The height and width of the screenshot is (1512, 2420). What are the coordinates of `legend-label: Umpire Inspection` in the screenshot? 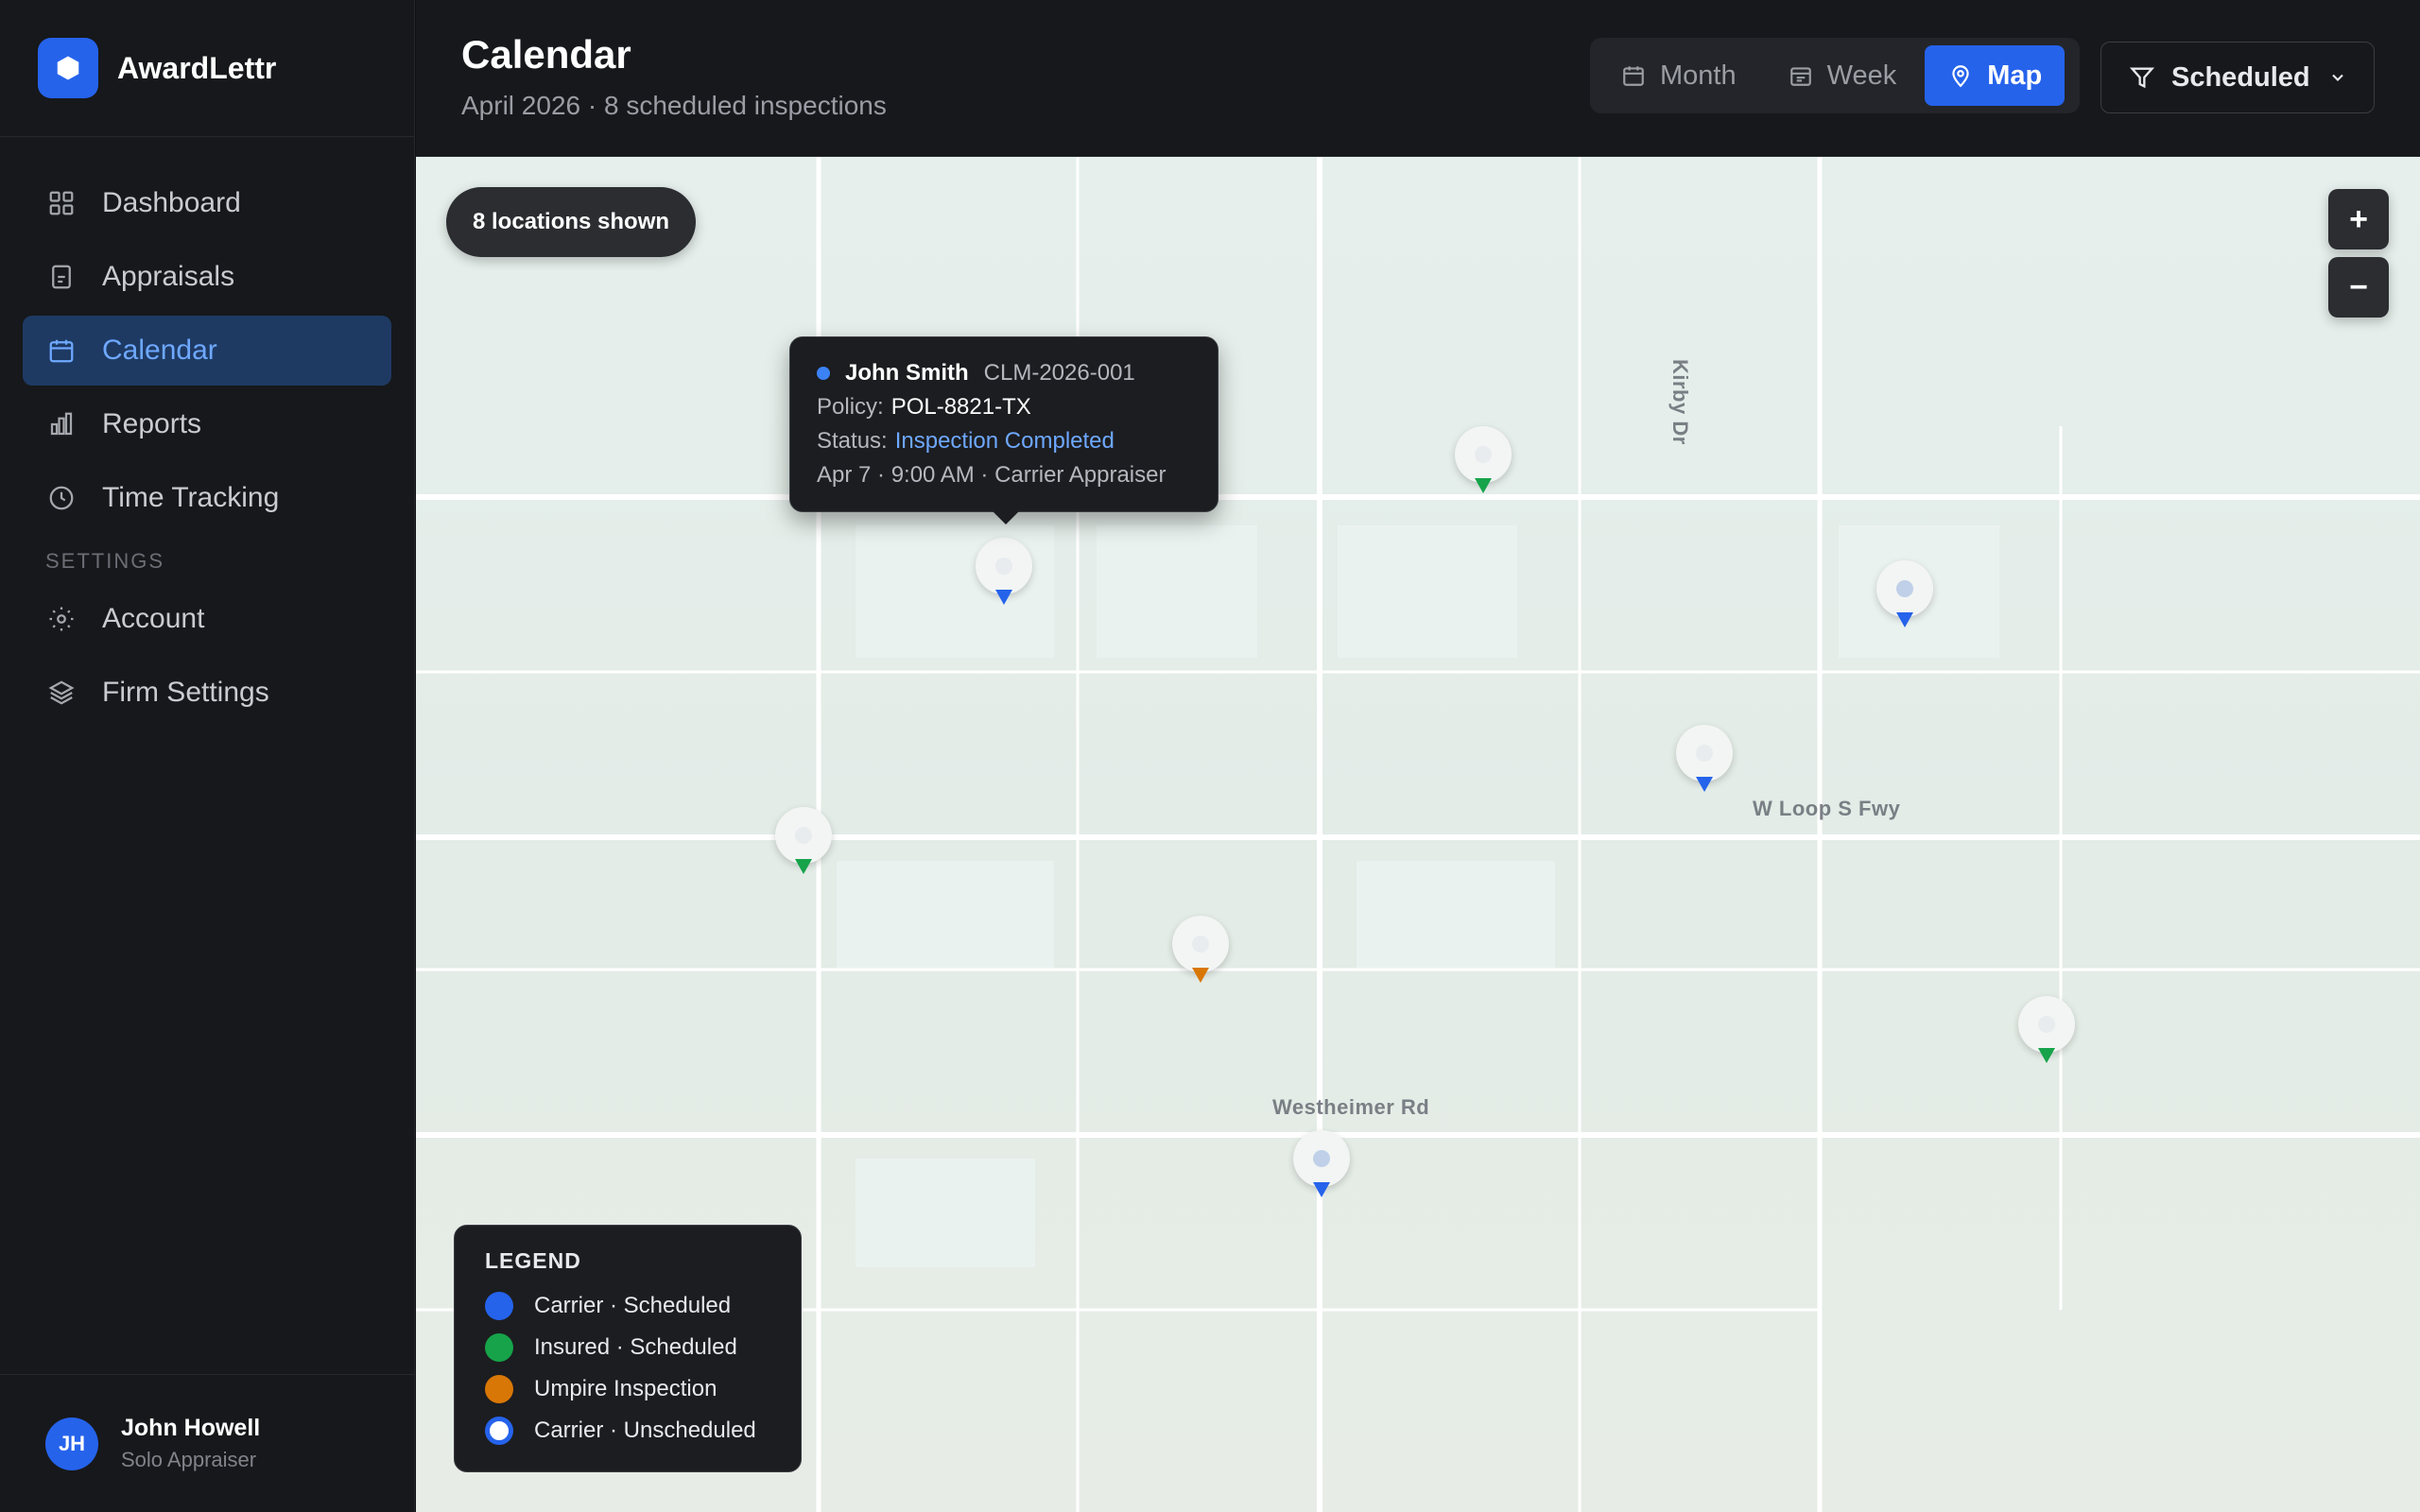 It's located at (625, 1388).